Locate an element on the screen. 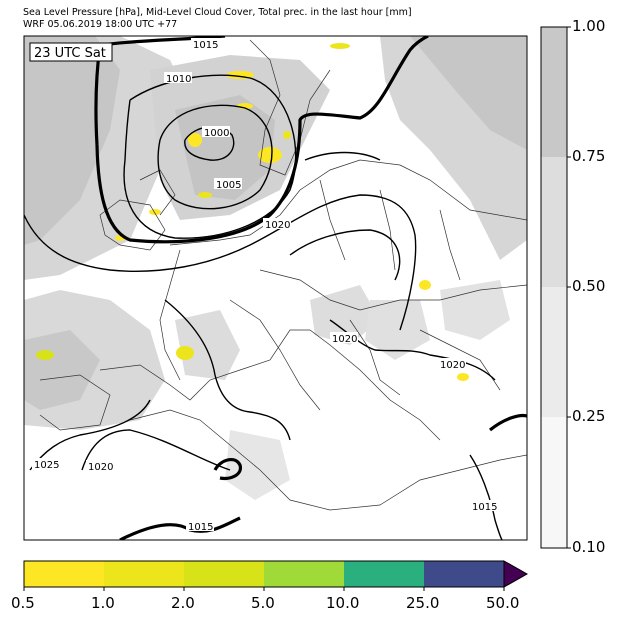  isobar-1015-east is located at coordinates (486, 497).